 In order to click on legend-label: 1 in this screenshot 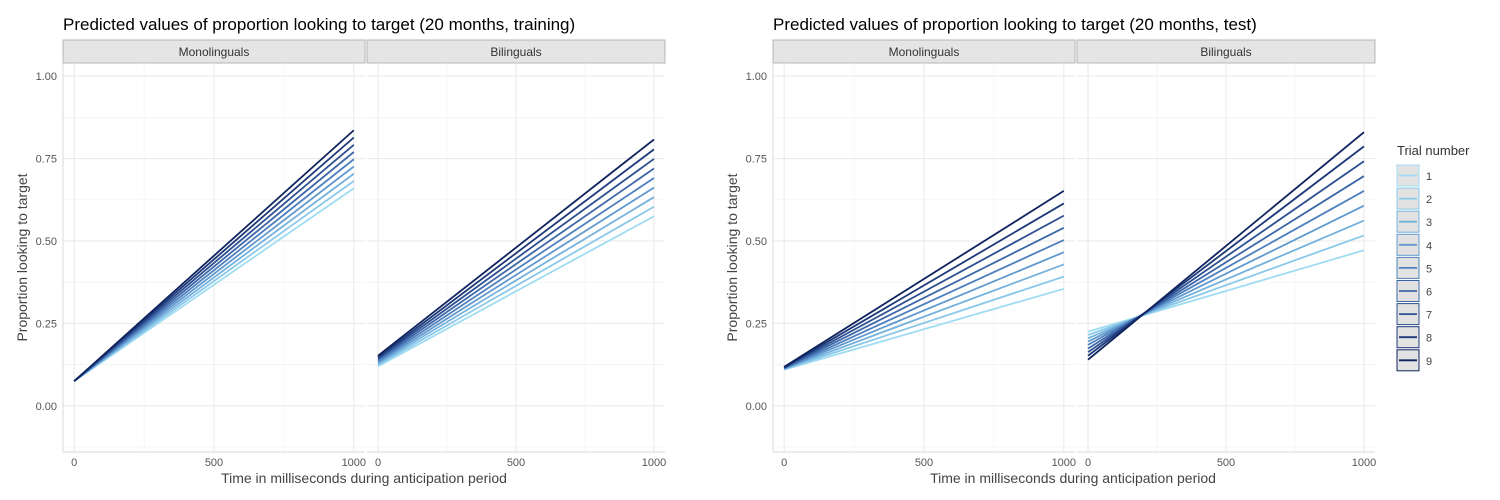, I will do `click(1429, 177)`.